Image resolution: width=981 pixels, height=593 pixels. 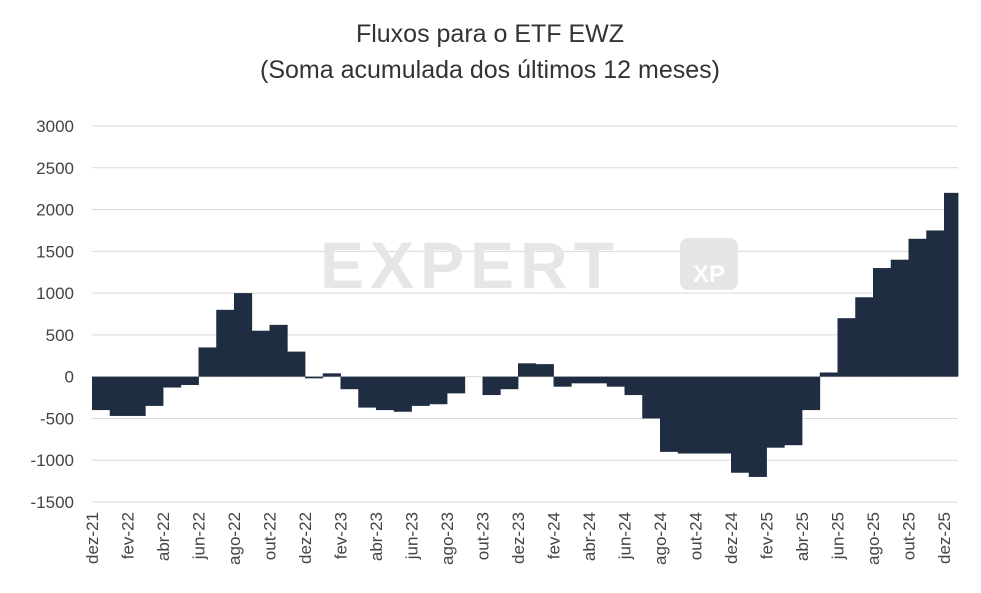 What do you see at coordinates (60, 335) in the screenshot?
I see `y-tick-label: 500` at bounding box center [60, 335].